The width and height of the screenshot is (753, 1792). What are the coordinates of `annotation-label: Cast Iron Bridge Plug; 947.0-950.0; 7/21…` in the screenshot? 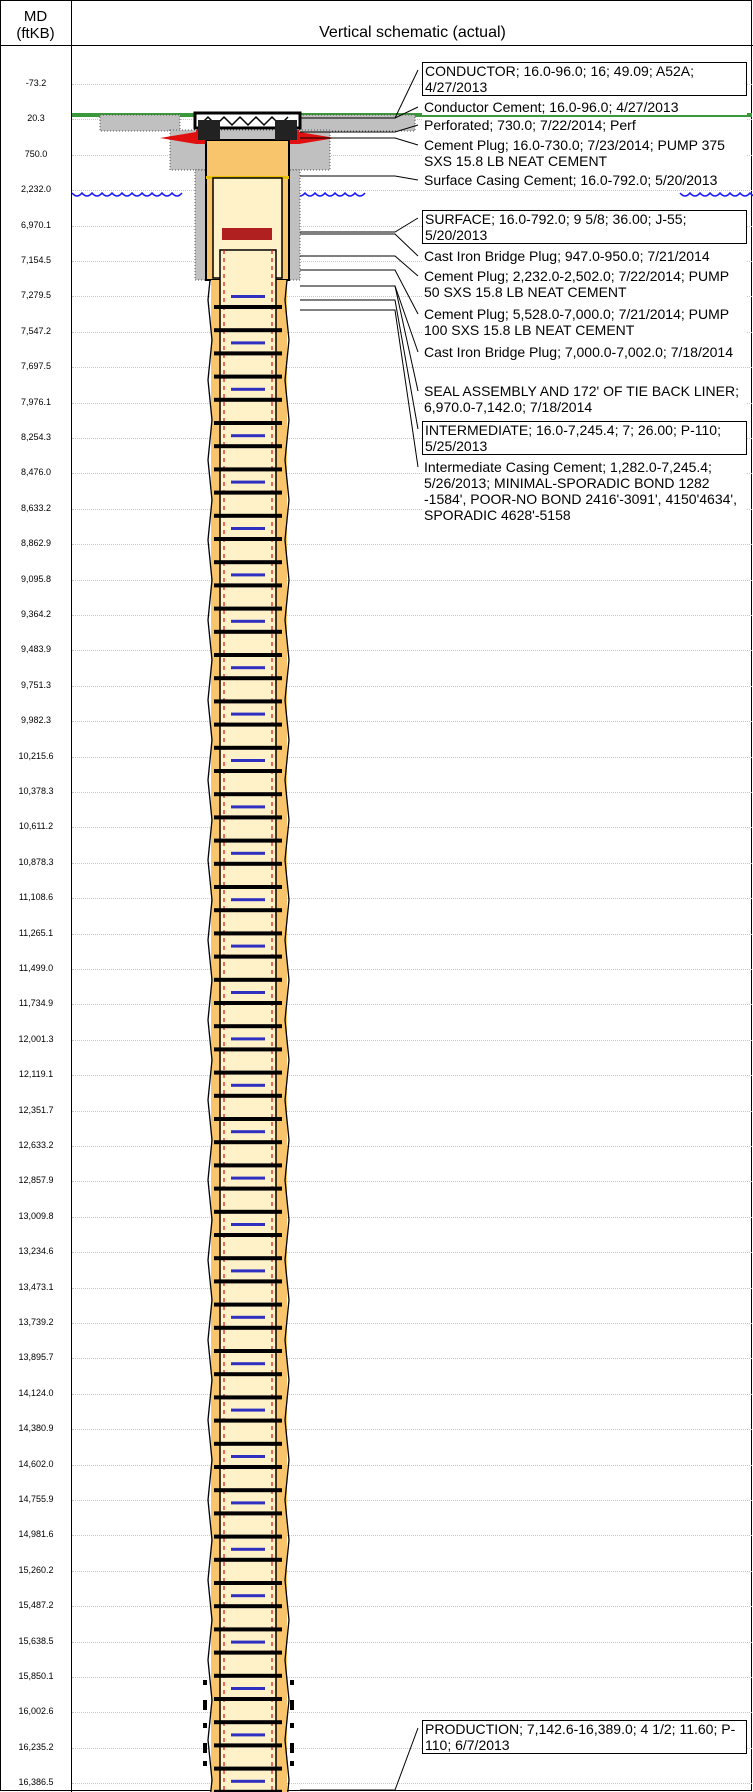 It's located at (584, 256).